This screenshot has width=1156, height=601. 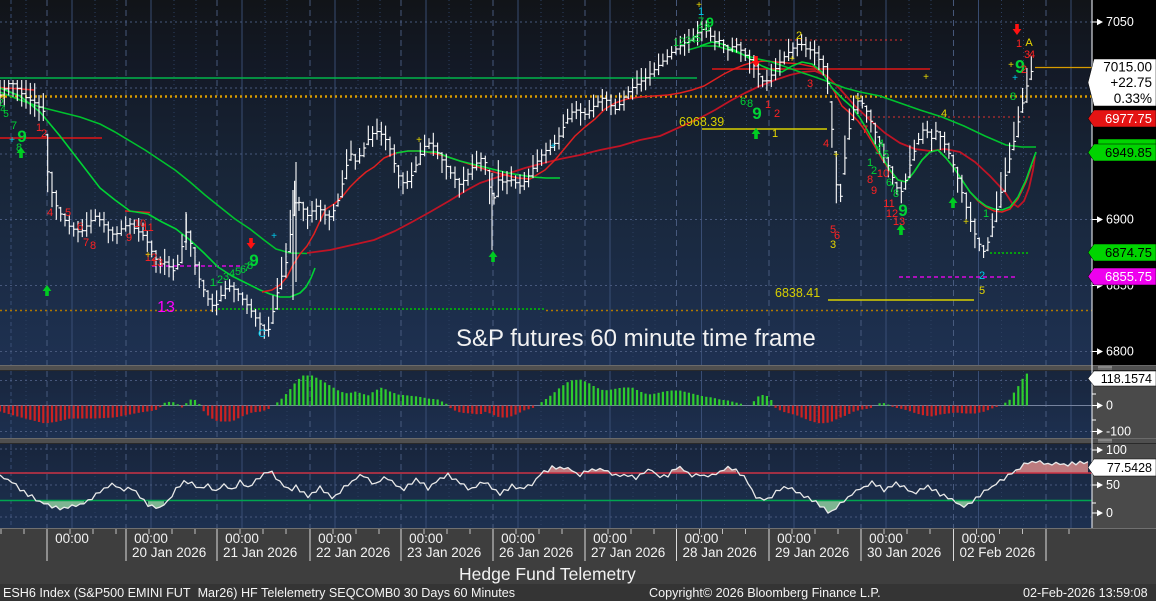 I want to click on svg-text: +22.75, so click(x=1131, y=82).